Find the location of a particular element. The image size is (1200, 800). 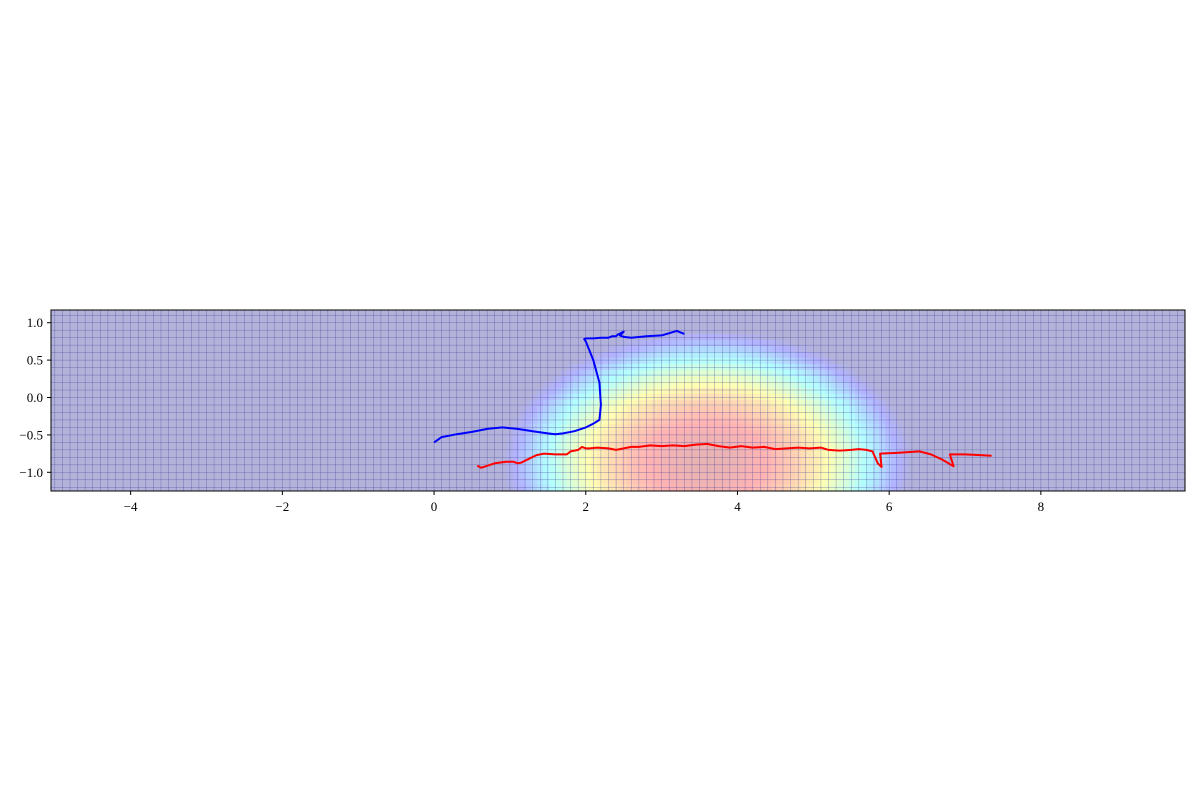

x-tick-label: 2 is located at coordinates (586, 506).